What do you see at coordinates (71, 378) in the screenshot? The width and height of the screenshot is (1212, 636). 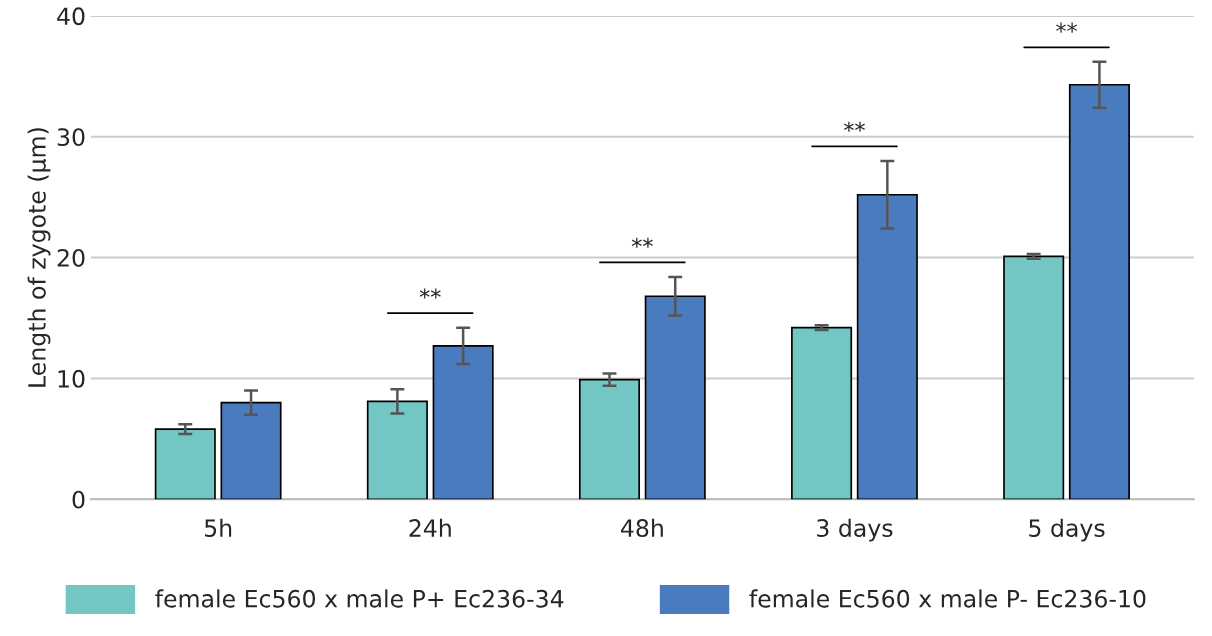 I see `y-tick-label: 10` at bounding box center [71, 378].